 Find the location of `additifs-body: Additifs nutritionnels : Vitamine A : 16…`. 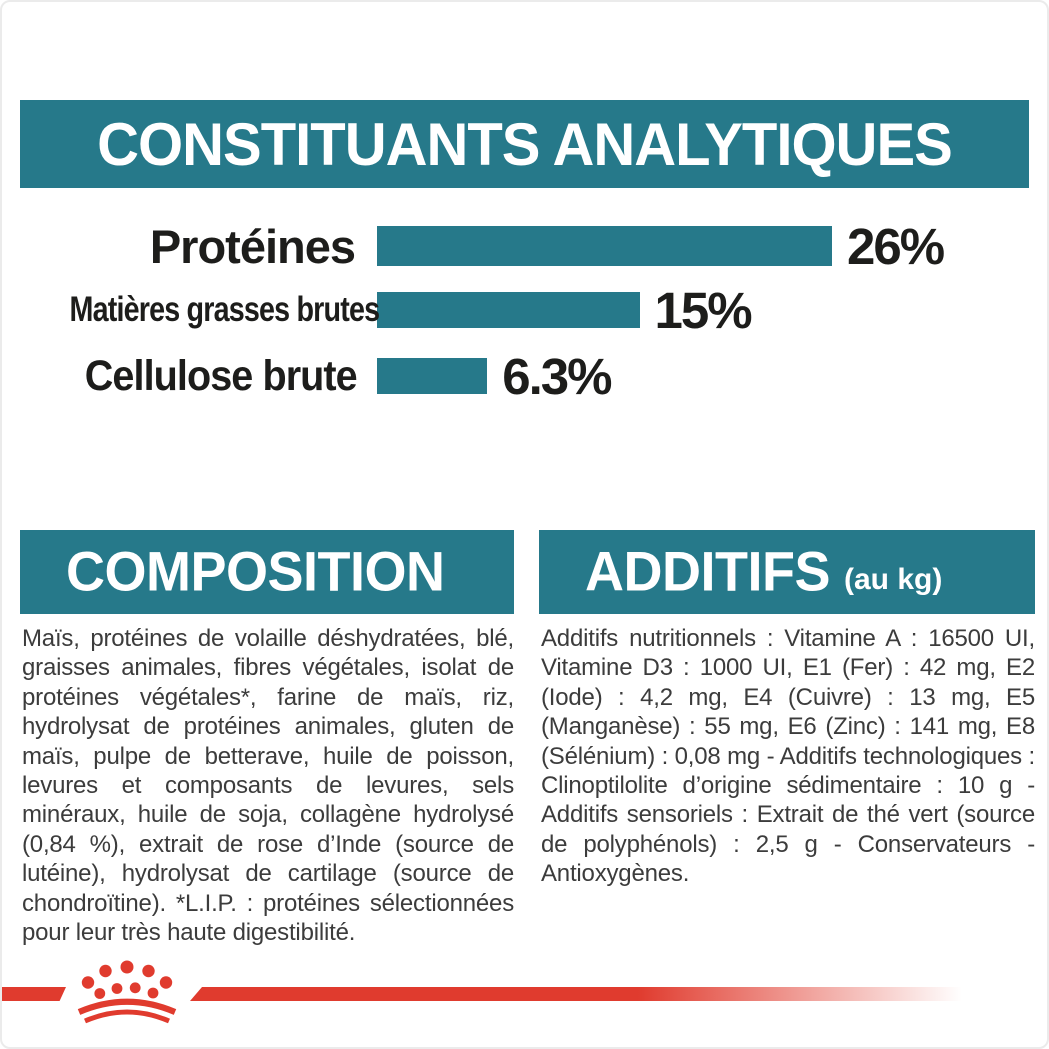

additifs-body: Additifs nutritionnels : Vitamine A : 16… is located at coordinates (788, 756).